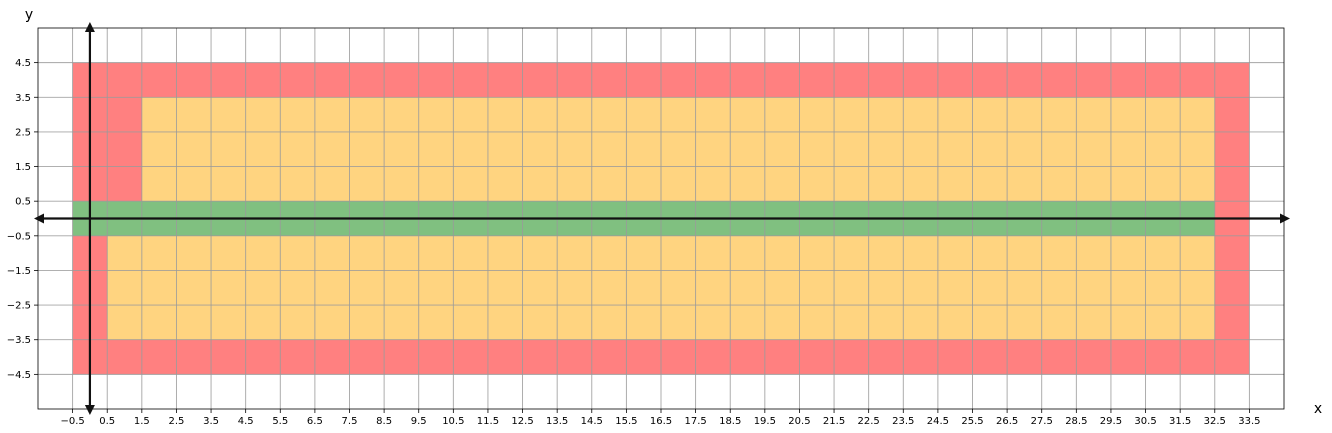 This screenshot has width=1332, height=433. I want to click on x-tick-label: 11.5, so click(488, 421).